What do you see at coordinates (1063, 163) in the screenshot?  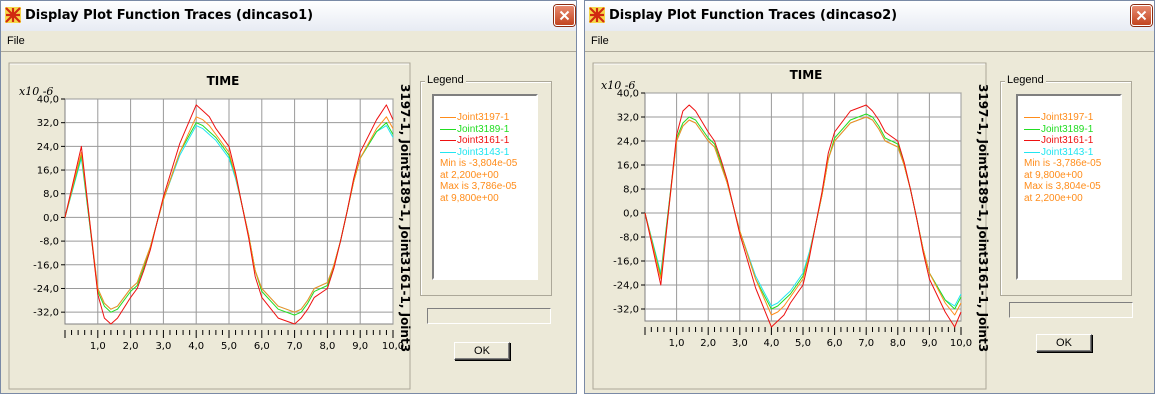 I see `legend-min-value: Min is -3,786e-05` at bounding box center [1063, 163].